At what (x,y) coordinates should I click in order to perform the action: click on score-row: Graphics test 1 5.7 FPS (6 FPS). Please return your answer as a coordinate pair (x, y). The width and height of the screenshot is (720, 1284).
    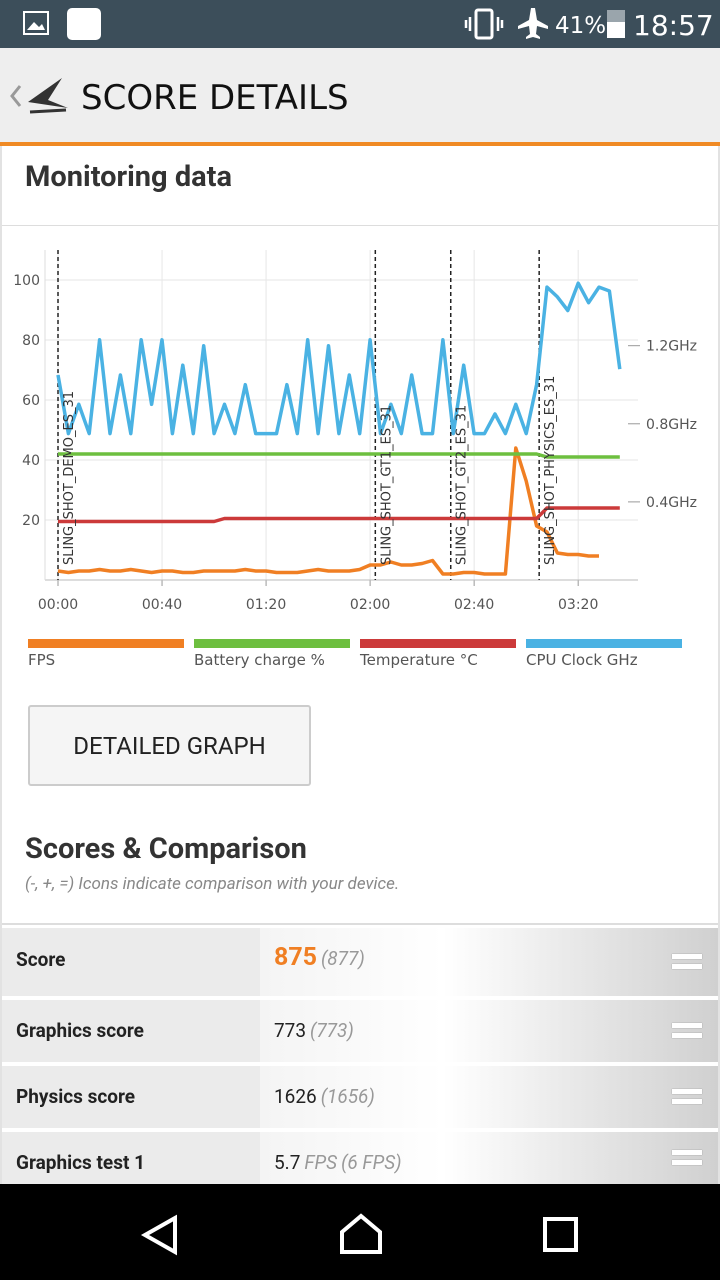
    Looking at the image, I should click on (360, 1158).